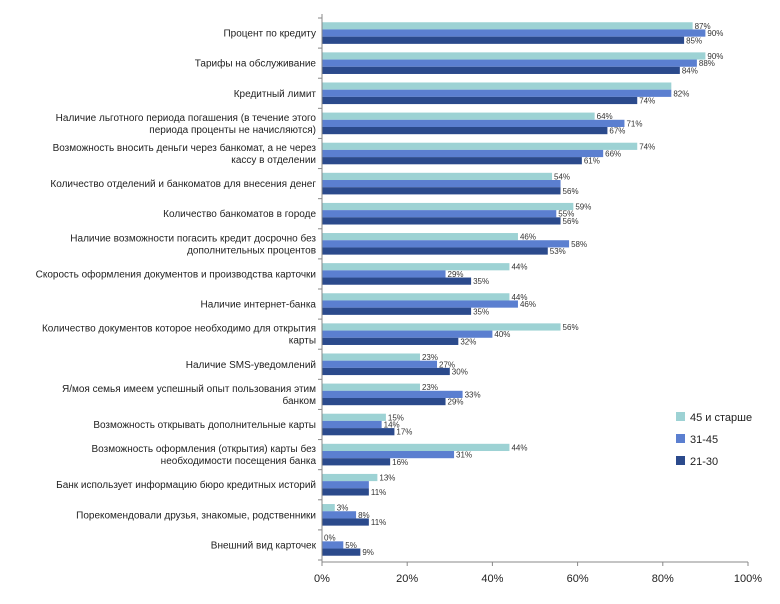 The height and width of the screenshot is (604, 780). What do you see at coordinates (251, 250) in the screenshot?
I see `category-label: дополнительных процентов` at bounding box center [251, 250].